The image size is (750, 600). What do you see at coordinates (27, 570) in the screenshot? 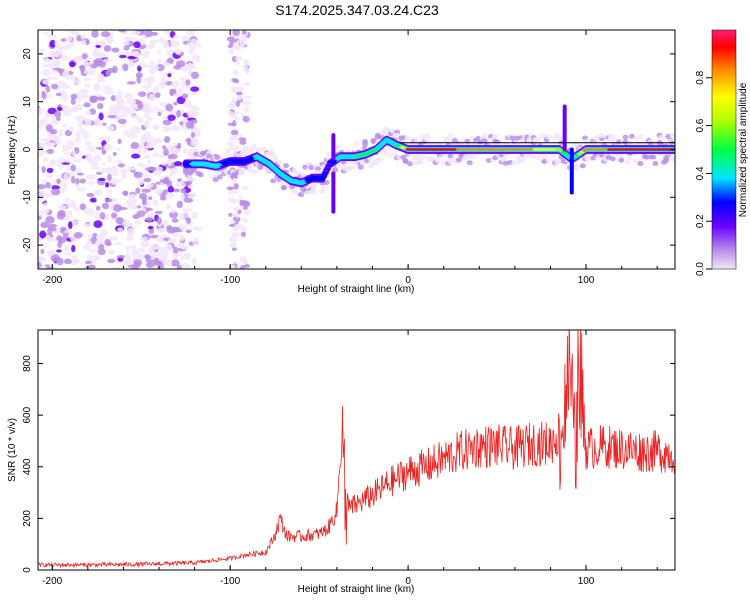
I see `snr-y-tick-label: 0` at bounding box center [27, 570].